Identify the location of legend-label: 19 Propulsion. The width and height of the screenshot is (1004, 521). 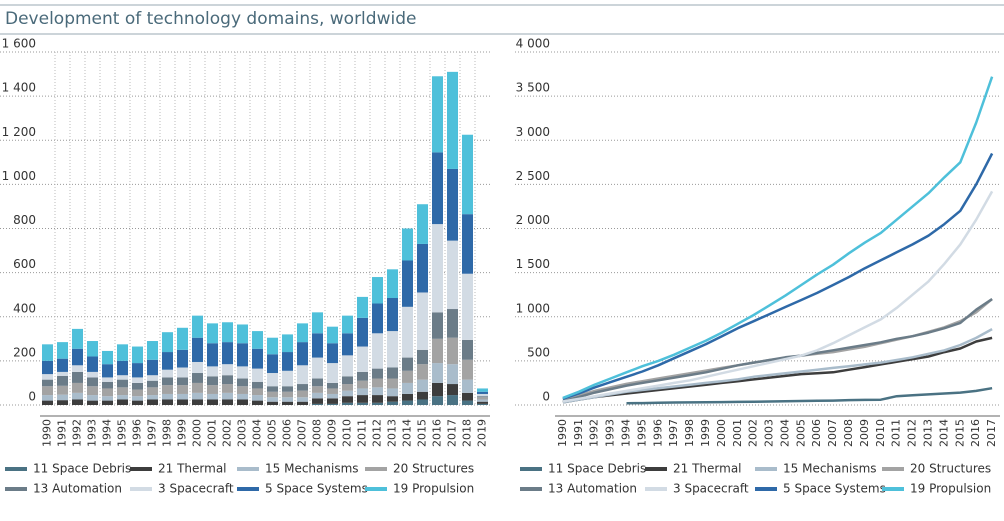
(950, 489).